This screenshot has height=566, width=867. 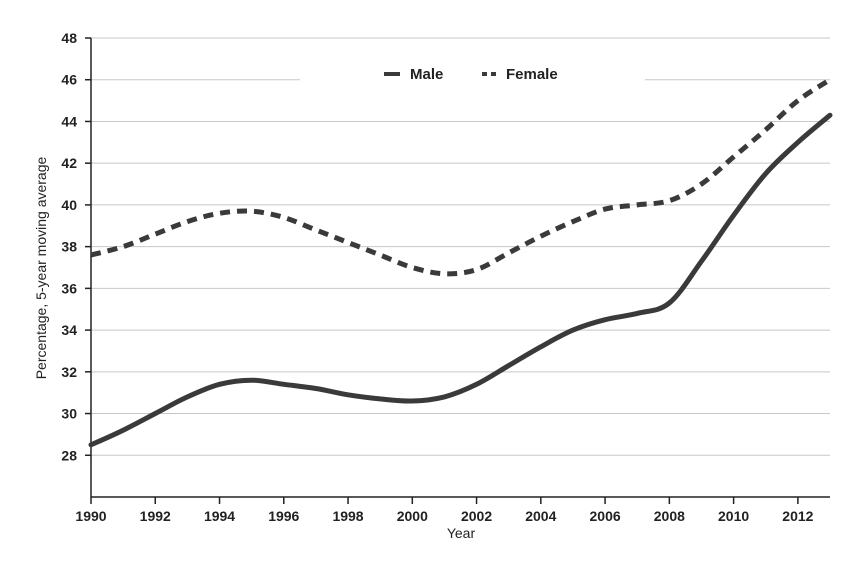 What do you see at coordinates (476, 516) in the screenshot?
I see `x-tick-label: 2002` at bounding box center [476, 516].